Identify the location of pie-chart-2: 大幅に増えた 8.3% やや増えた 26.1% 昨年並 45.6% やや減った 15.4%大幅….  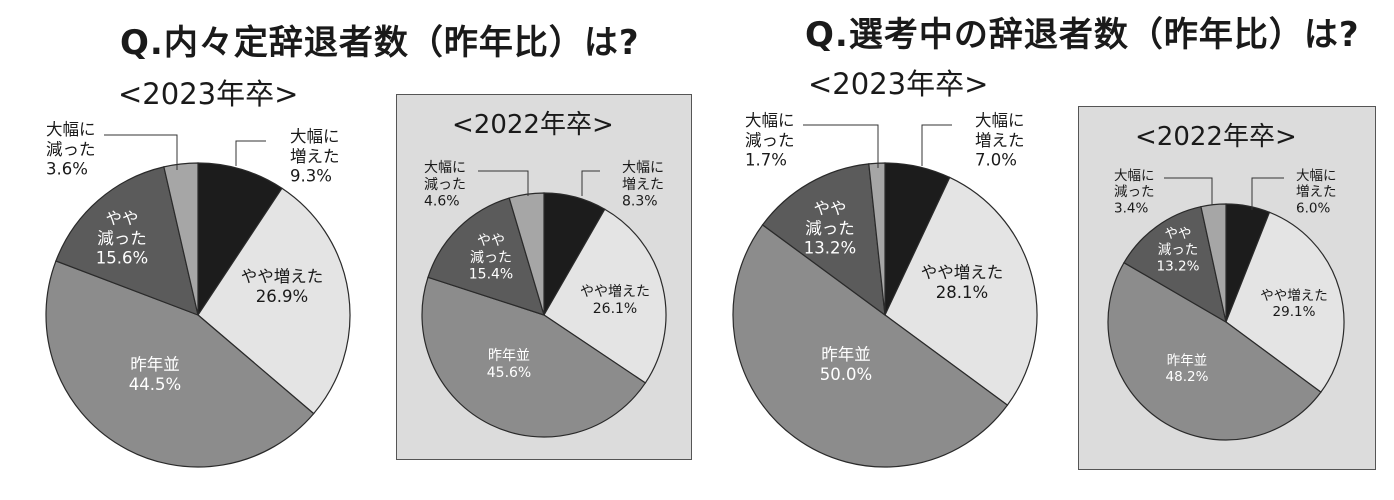
(544, 299).